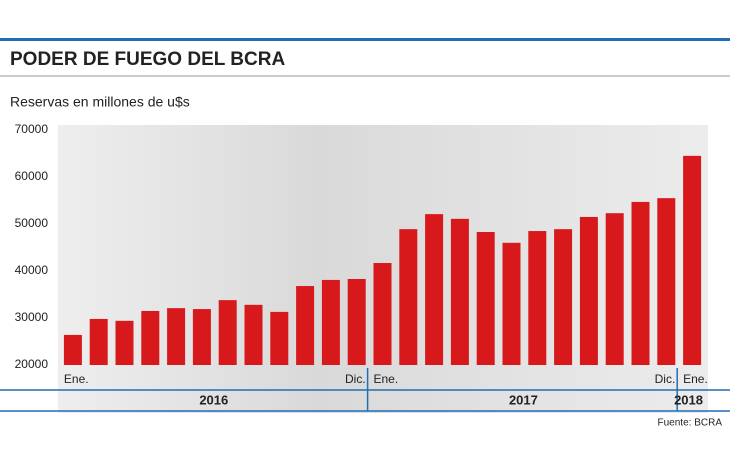 Image resolution: width=730 pixels, height=460 pixels. What do you see at coordinates (690, 423) in the screenshot?
I see `source: Fuente: BCRA` at bounding box center [690, 423].